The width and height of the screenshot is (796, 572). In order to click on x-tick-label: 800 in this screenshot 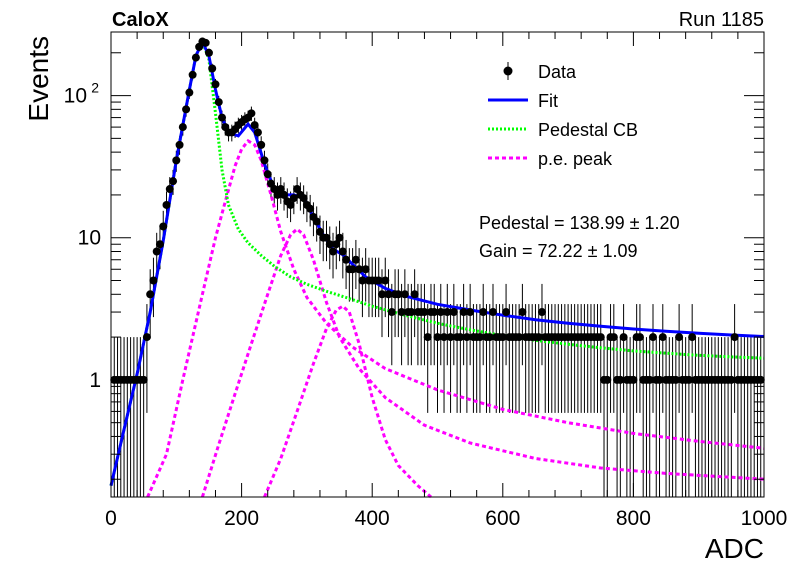, I will do `click(633, 518)`.